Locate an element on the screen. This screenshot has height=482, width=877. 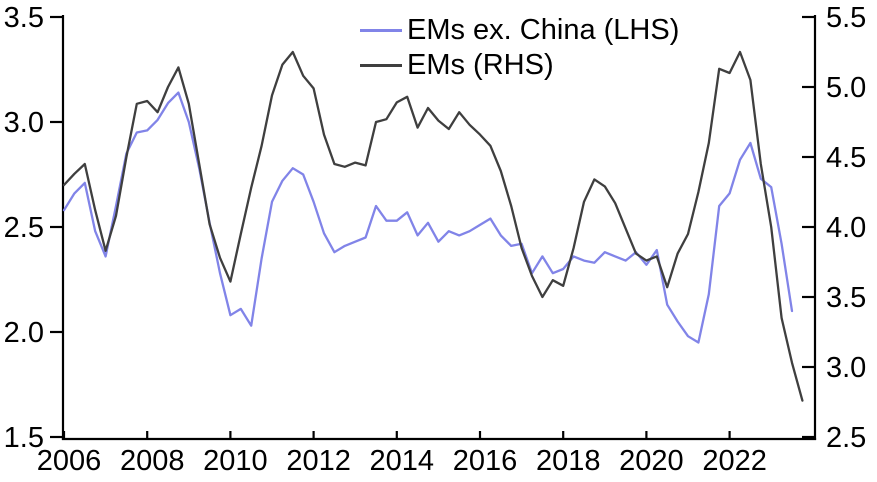
legend-line-sample-gray is located at coordinates (381, 65).